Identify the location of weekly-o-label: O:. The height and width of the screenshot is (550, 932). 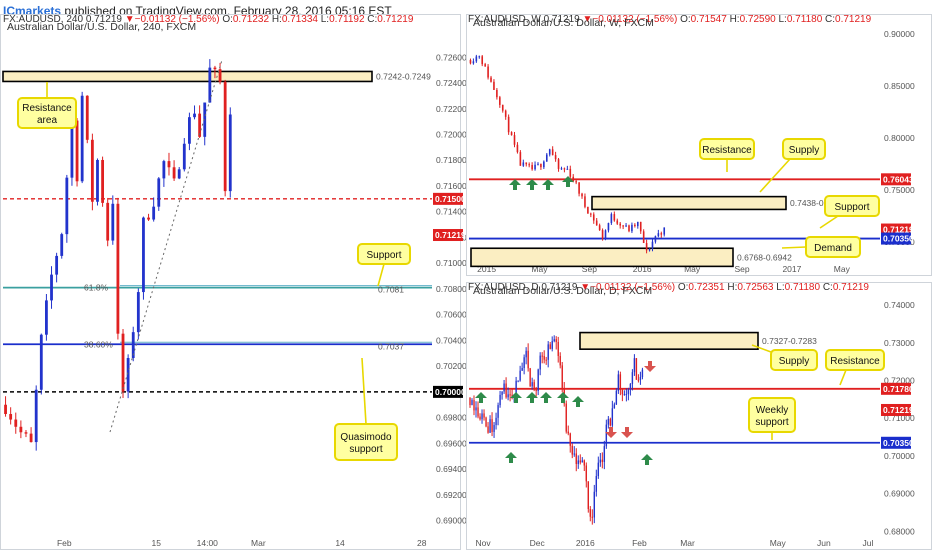
(685, 19).